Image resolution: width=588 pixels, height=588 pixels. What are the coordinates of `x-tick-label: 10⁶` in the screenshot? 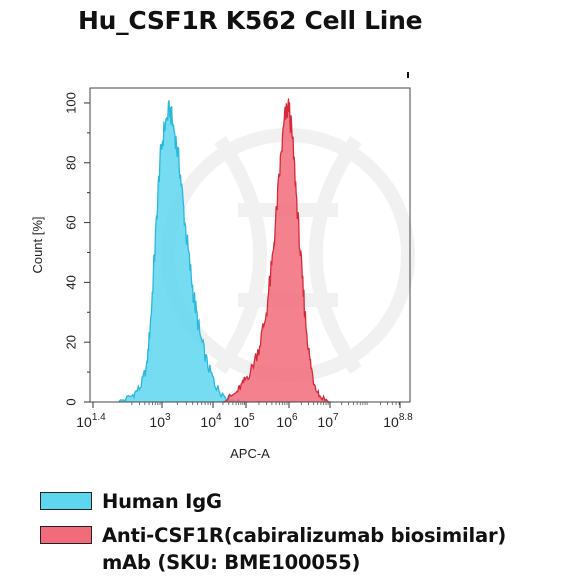 It's located at (287, 421).